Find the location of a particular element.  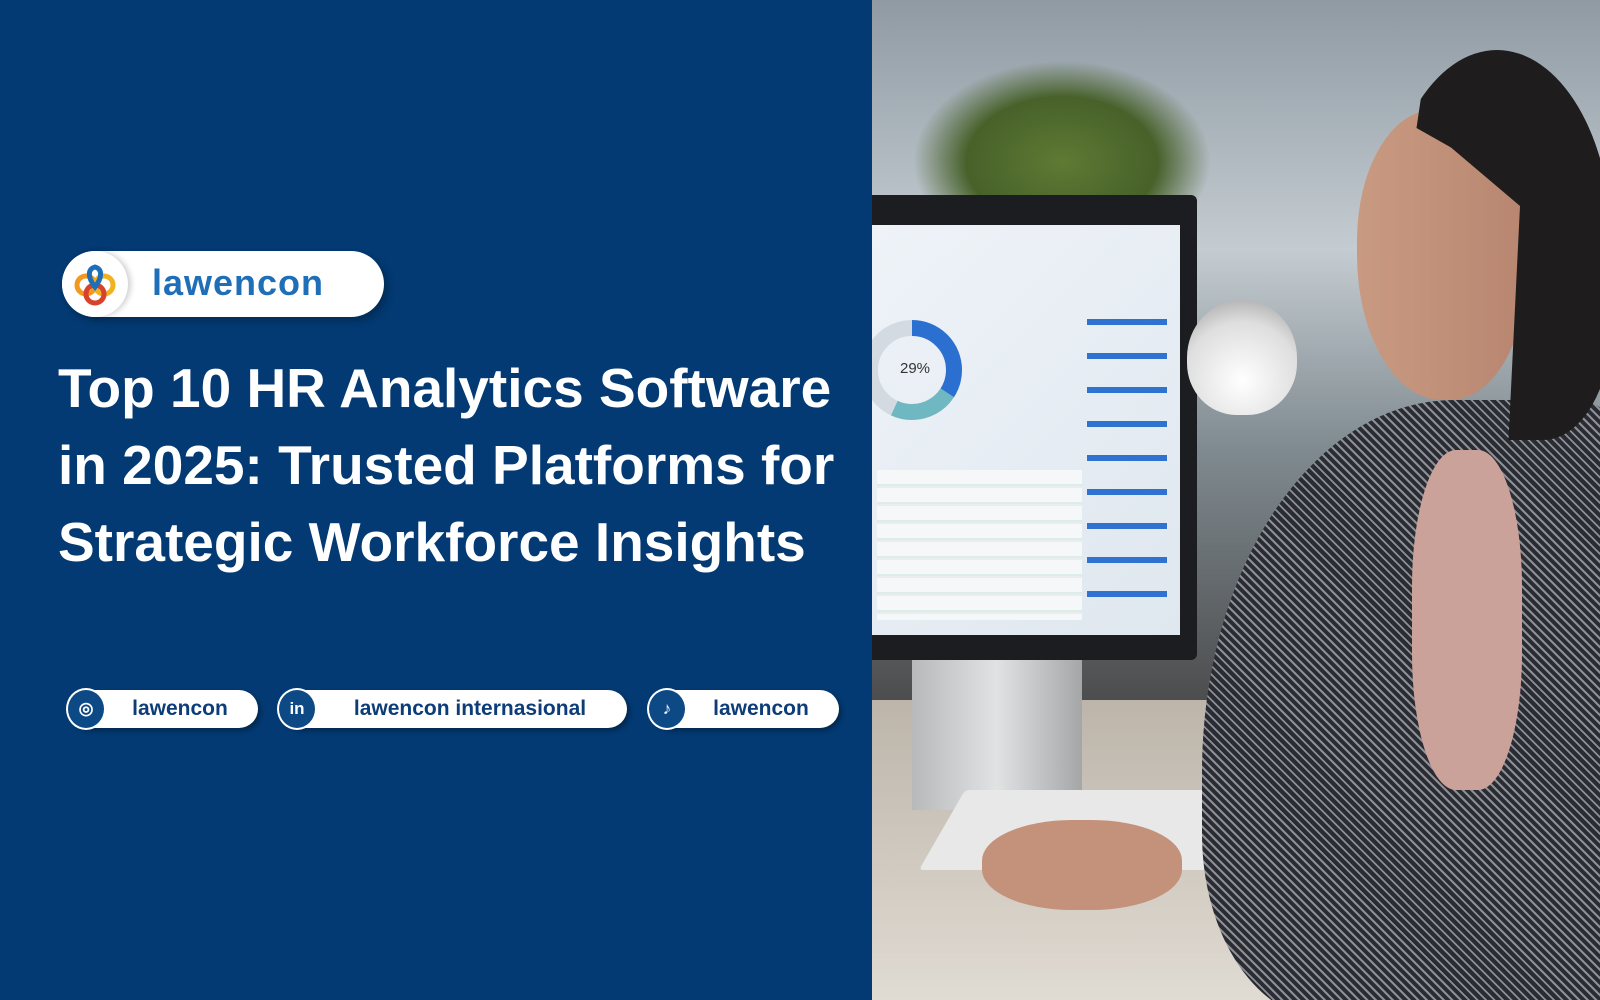

screen-table is located at coordinates (979, 545).